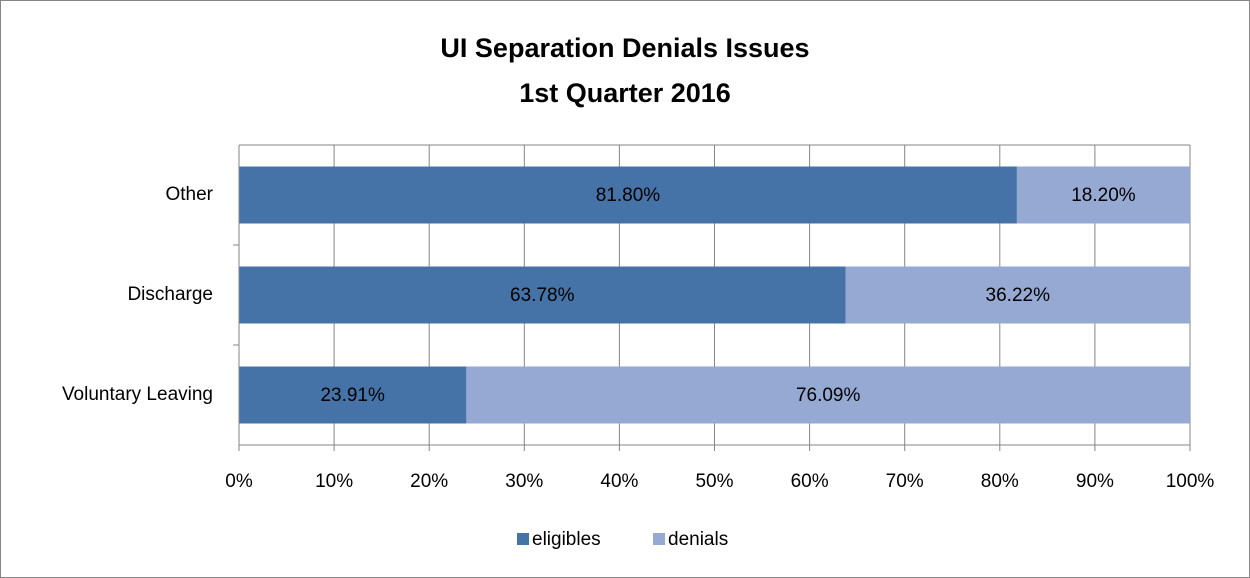  Describe the element at coordinates (239, 481) in the screenshot. I see `x-tick-label: 0%` at that location.